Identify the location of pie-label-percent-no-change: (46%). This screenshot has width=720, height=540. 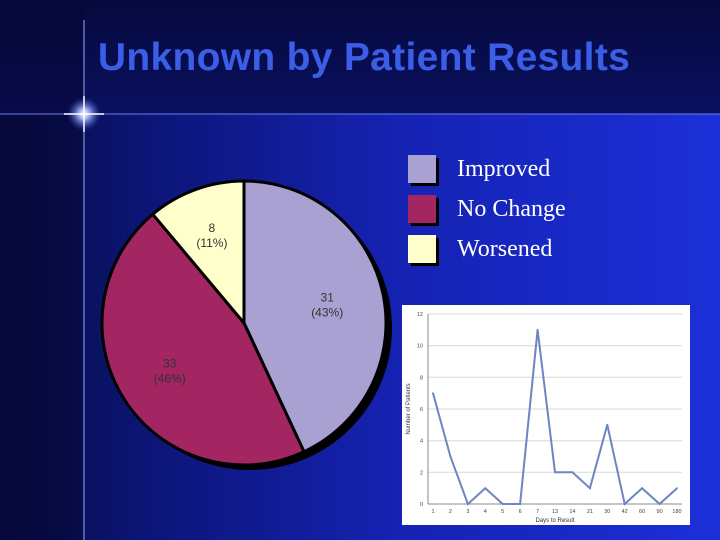
(170, 378).